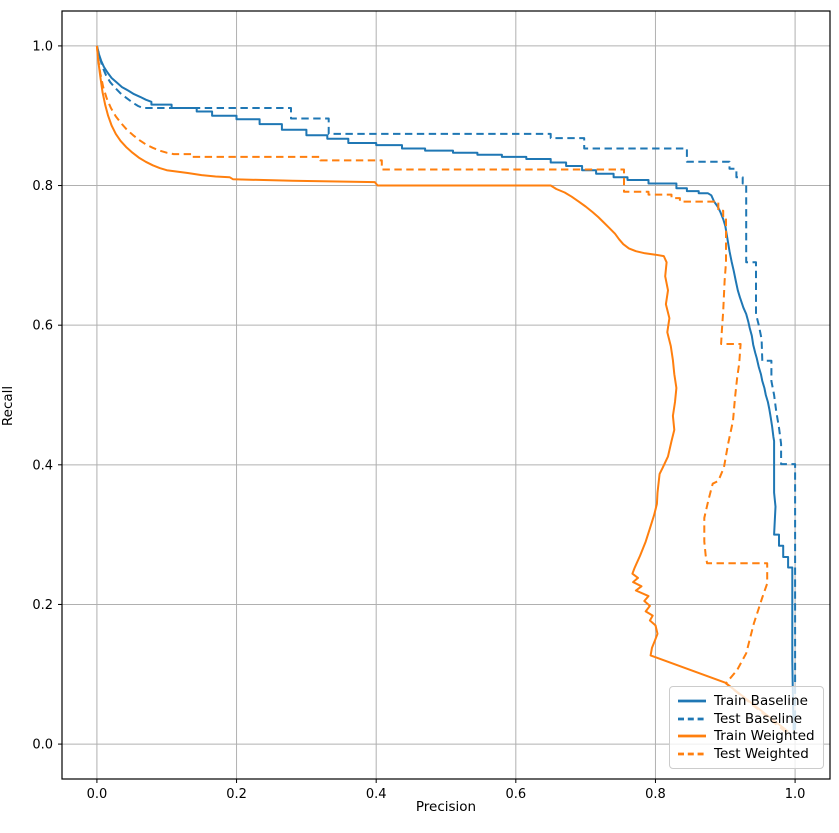  I want to click on legend-item-test-baseline: Test Baseline, so click(746, 719).